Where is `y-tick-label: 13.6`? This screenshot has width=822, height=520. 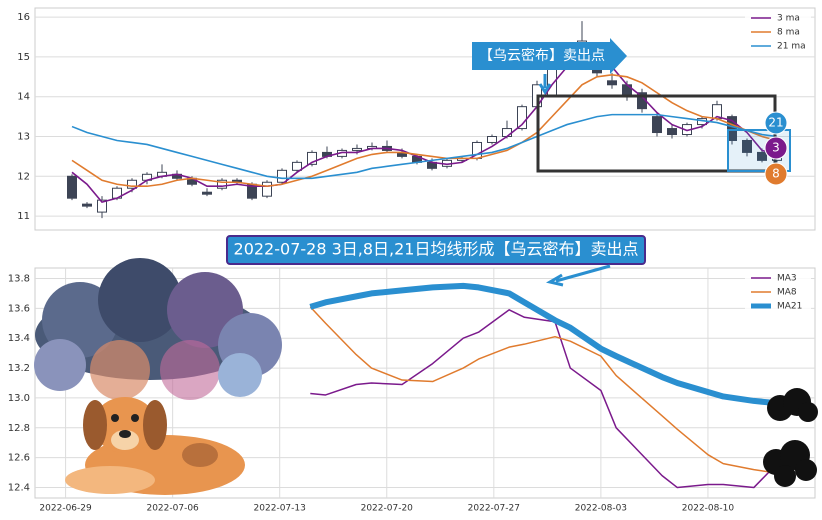 y-tick-label: 13.6 is located at coordinates (19, 308).